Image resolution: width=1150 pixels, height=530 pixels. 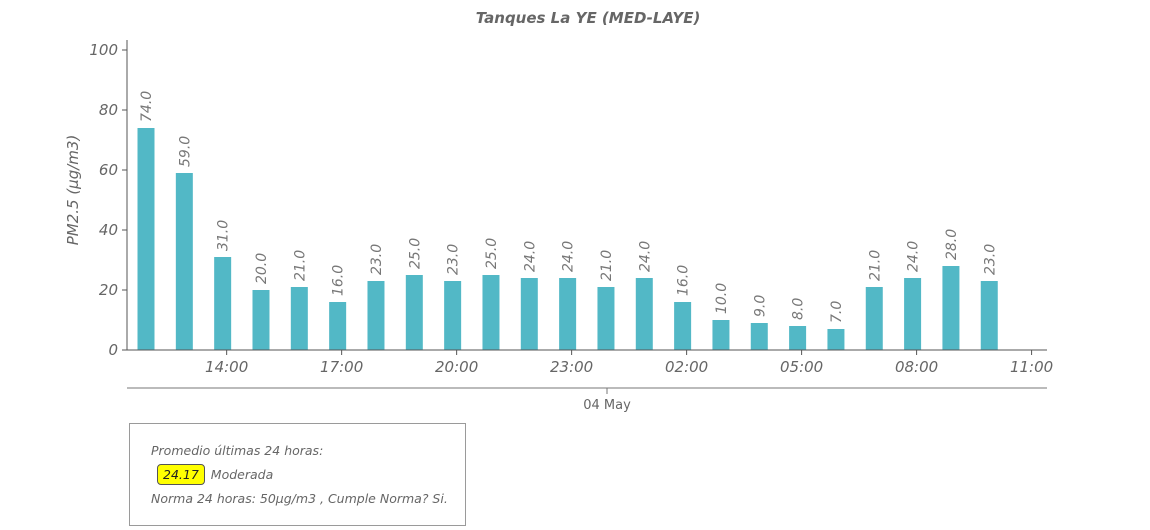 I want to click on bar-value-label: 31.0, so click(x=224, y=235).